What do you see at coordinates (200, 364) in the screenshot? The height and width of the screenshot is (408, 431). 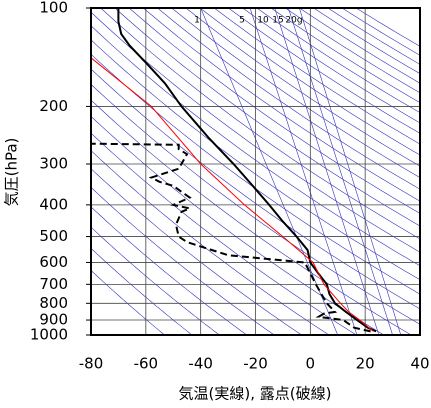 I see `x-tick-label: -40` at bounding box center [200, 364].